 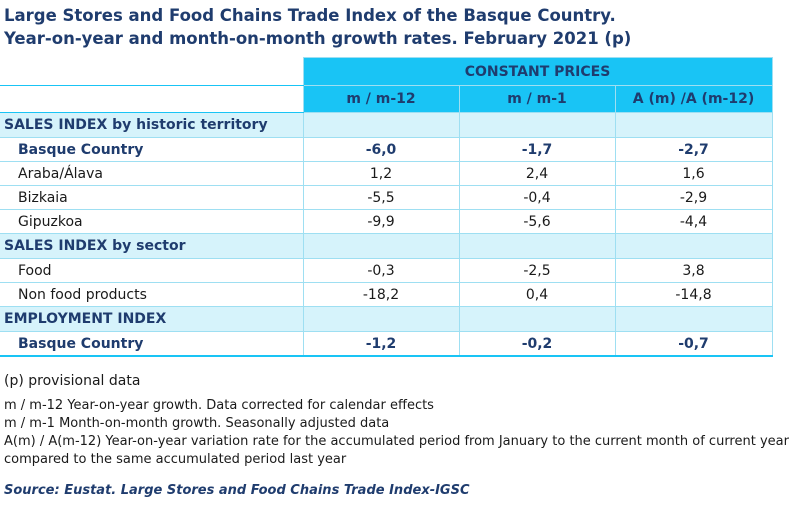 What do you see at coordinates (151, 221) in the screenshot?
I see `row-label: Gipuzkoa` at bounding box center [151, 221].